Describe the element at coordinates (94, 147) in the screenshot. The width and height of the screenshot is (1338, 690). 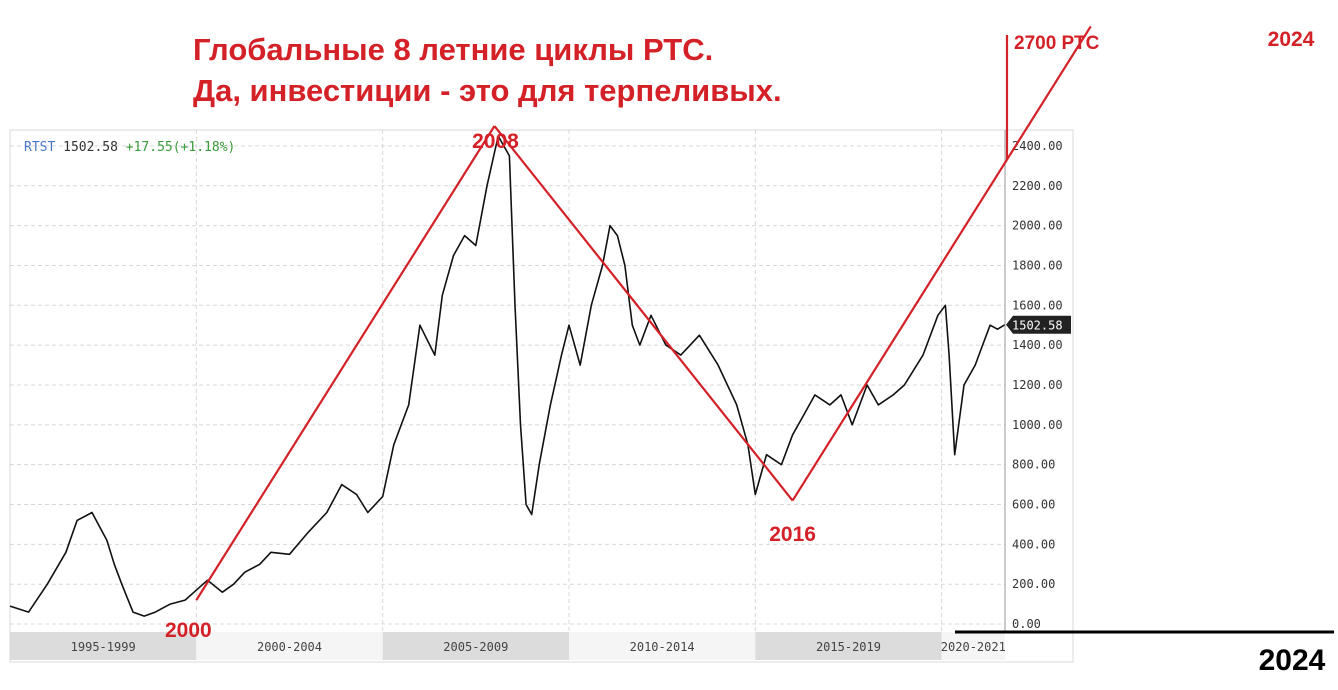
I see `ticker-last: 1502.58` at that location.